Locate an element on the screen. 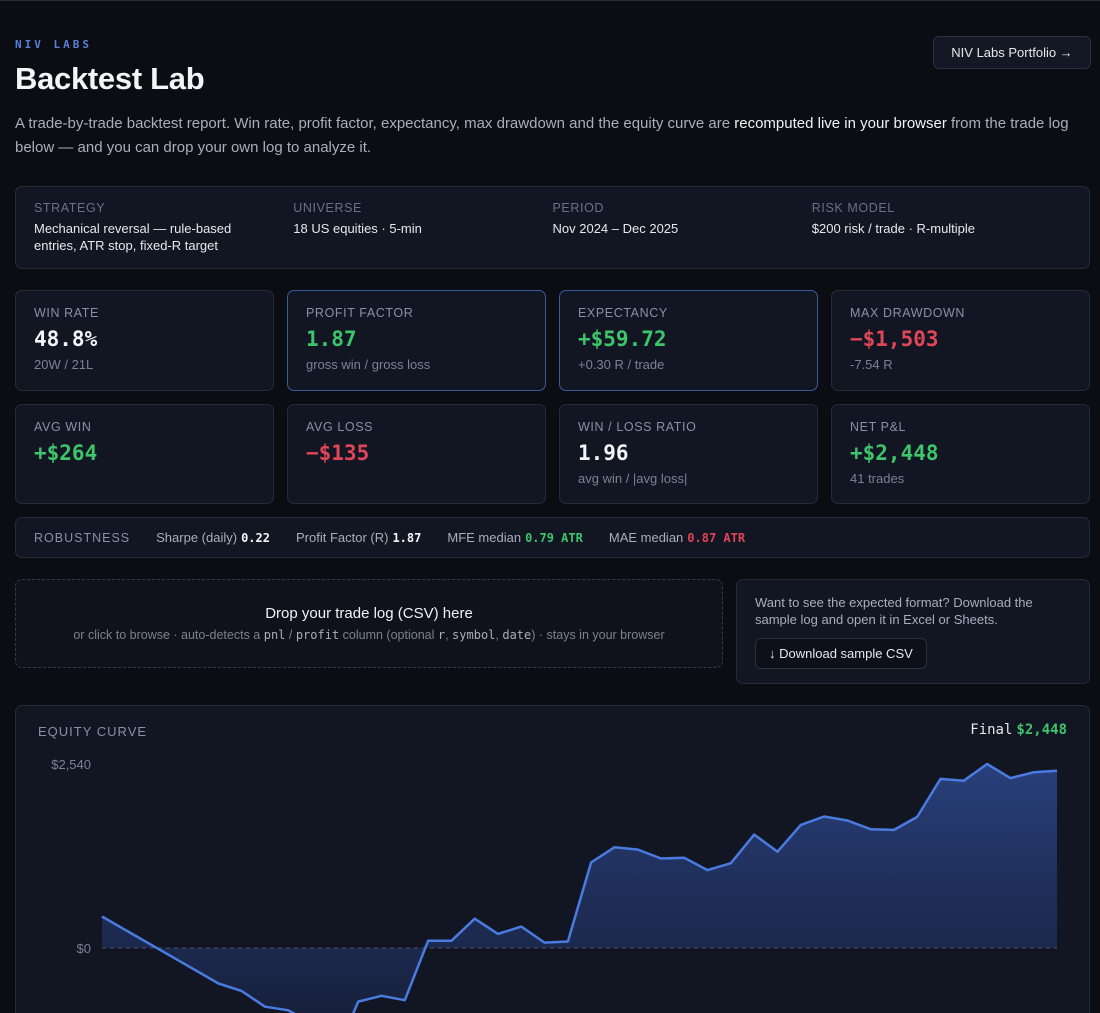  dropzone-text: ) · stays in your browser is located at coordinates (598, 635).